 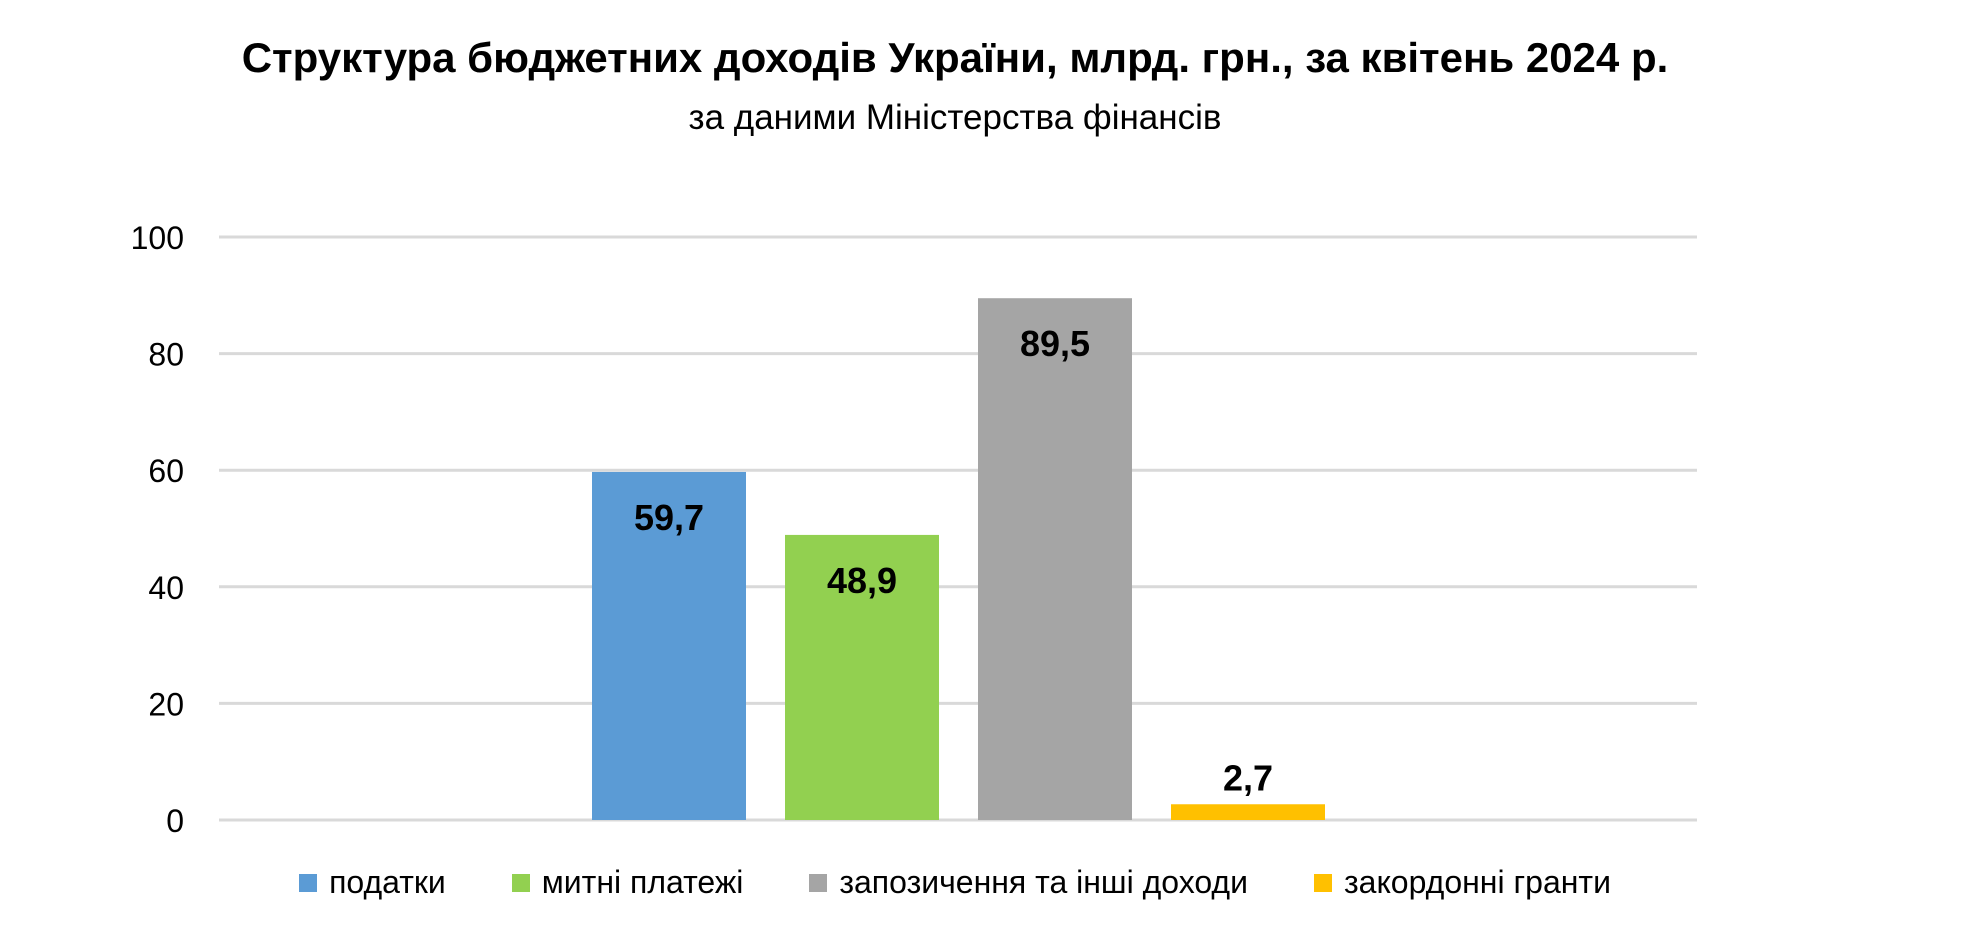 I want to click on y-tick-label: 20, so click(x=166, y=704).